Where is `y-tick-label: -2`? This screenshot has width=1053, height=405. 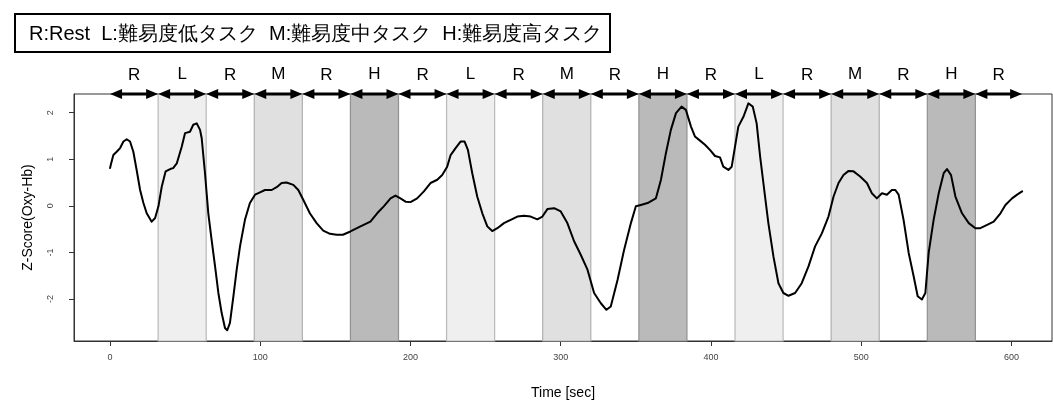
y-tick-label: -2 is located at coordinates (49, 299).